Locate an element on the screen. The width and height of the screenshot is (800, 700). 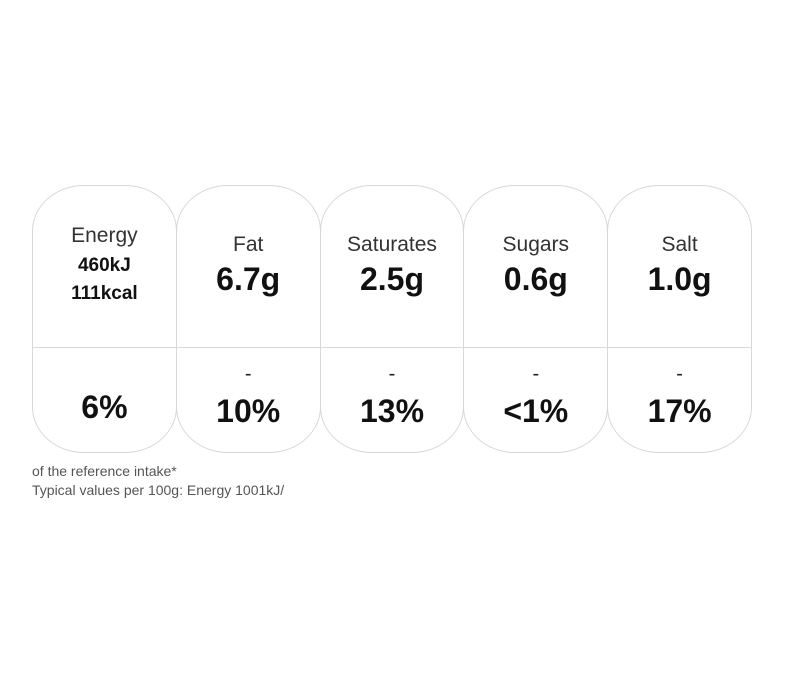
saturates-top-section: Saturates 2.5g is located at coordinates (392, 266).